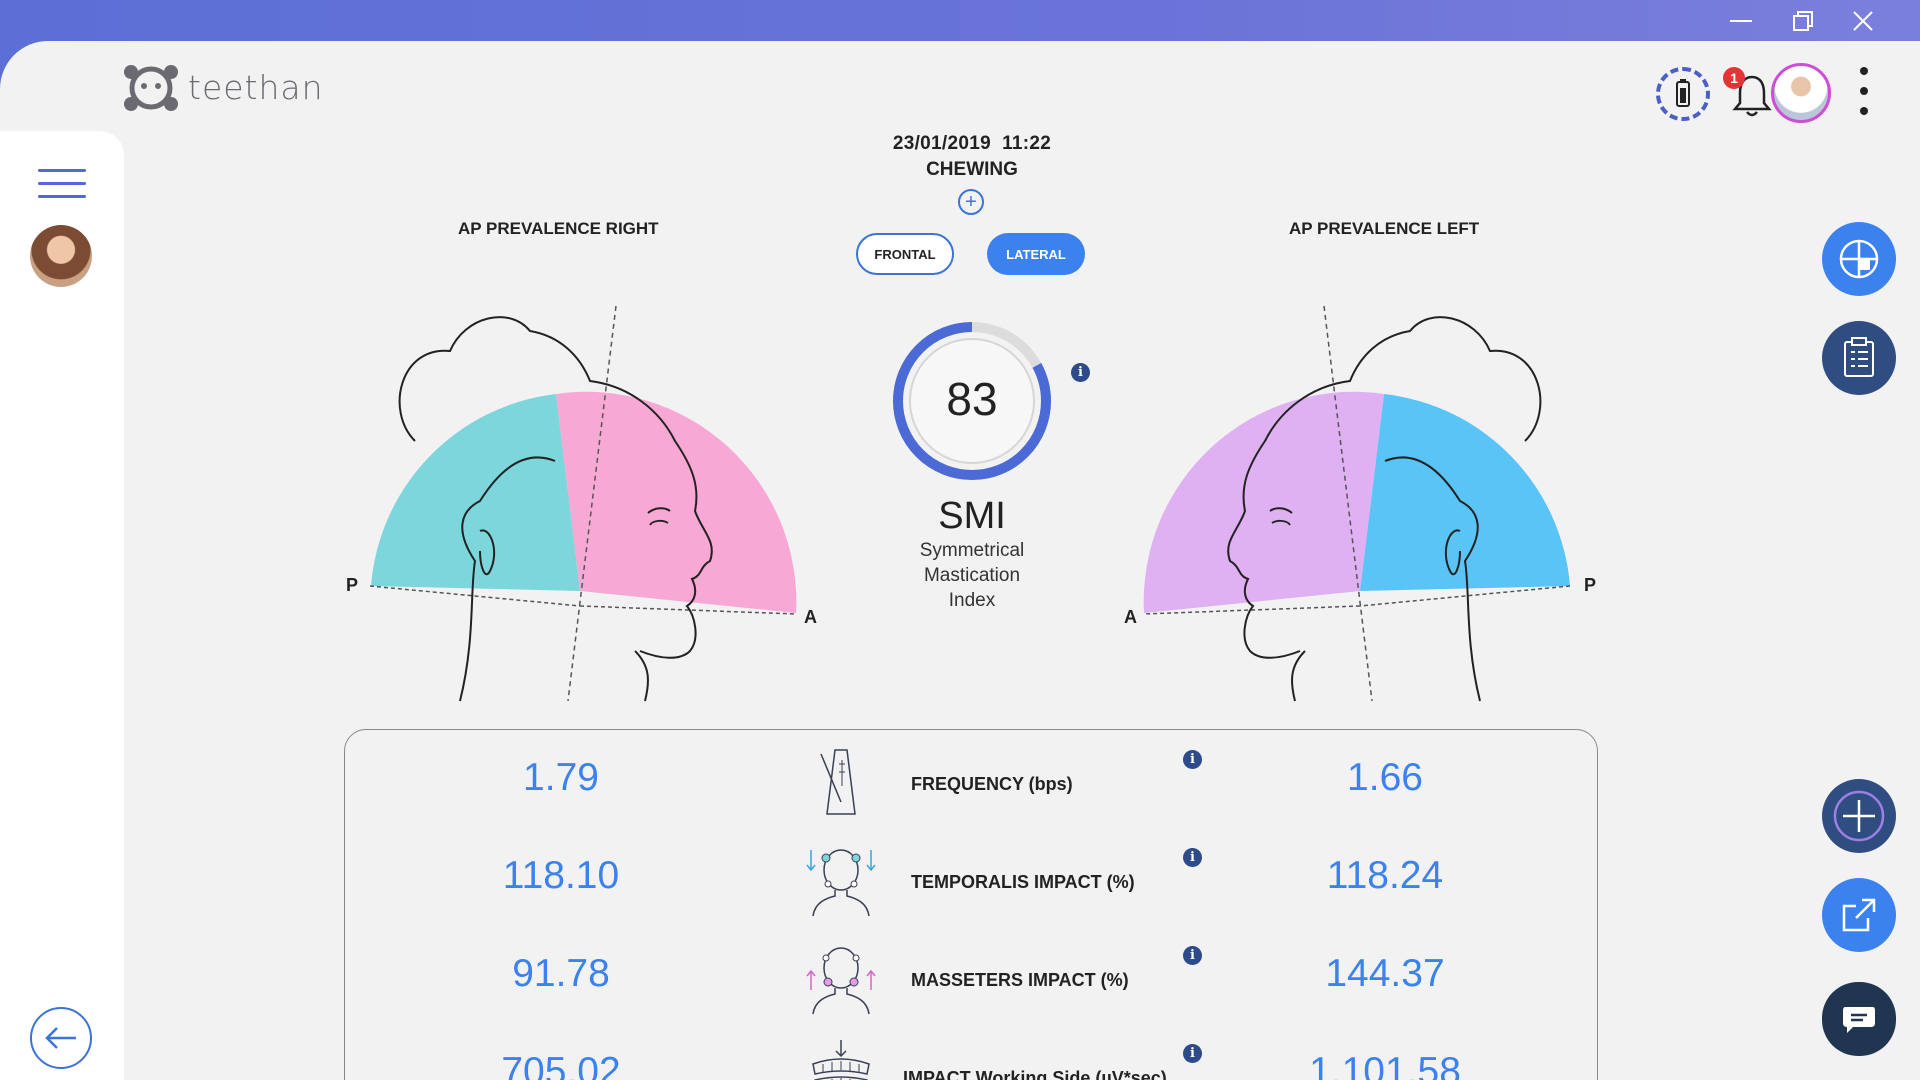  I want to click on temporalis-head-icon, so click(841, 883).